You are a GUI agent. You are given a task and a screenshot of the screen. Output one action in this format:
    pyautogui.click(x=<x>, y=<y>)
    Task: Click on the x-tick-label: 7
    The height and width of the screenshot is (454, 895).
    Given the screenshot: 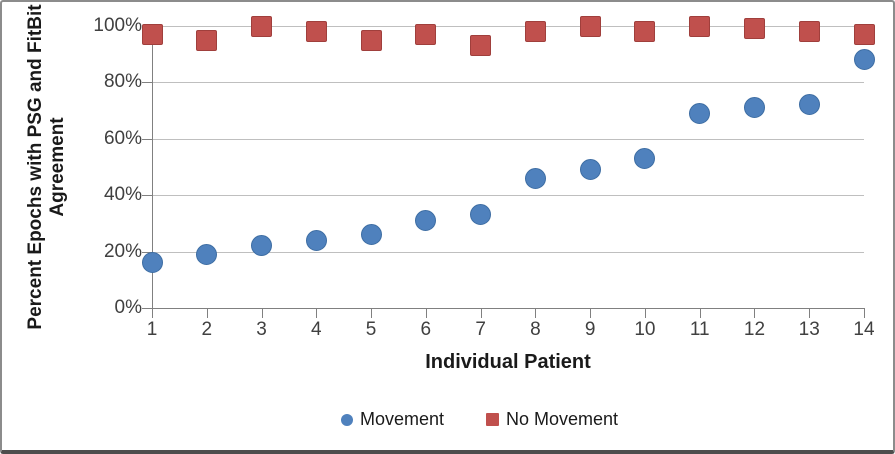 What is the action you would take?
    pyautogui.click(x=480, y=329)
    